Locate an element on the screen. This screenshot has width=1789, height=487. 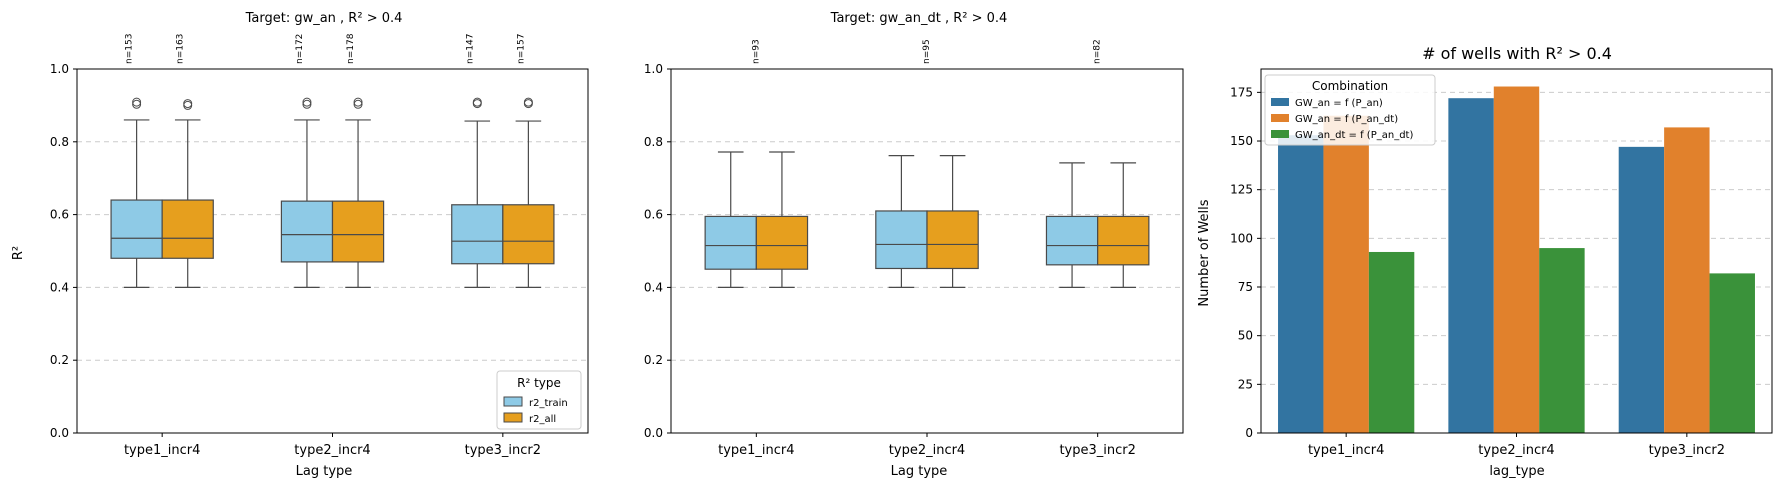
legend-box is located at coordinates (1350, 110).